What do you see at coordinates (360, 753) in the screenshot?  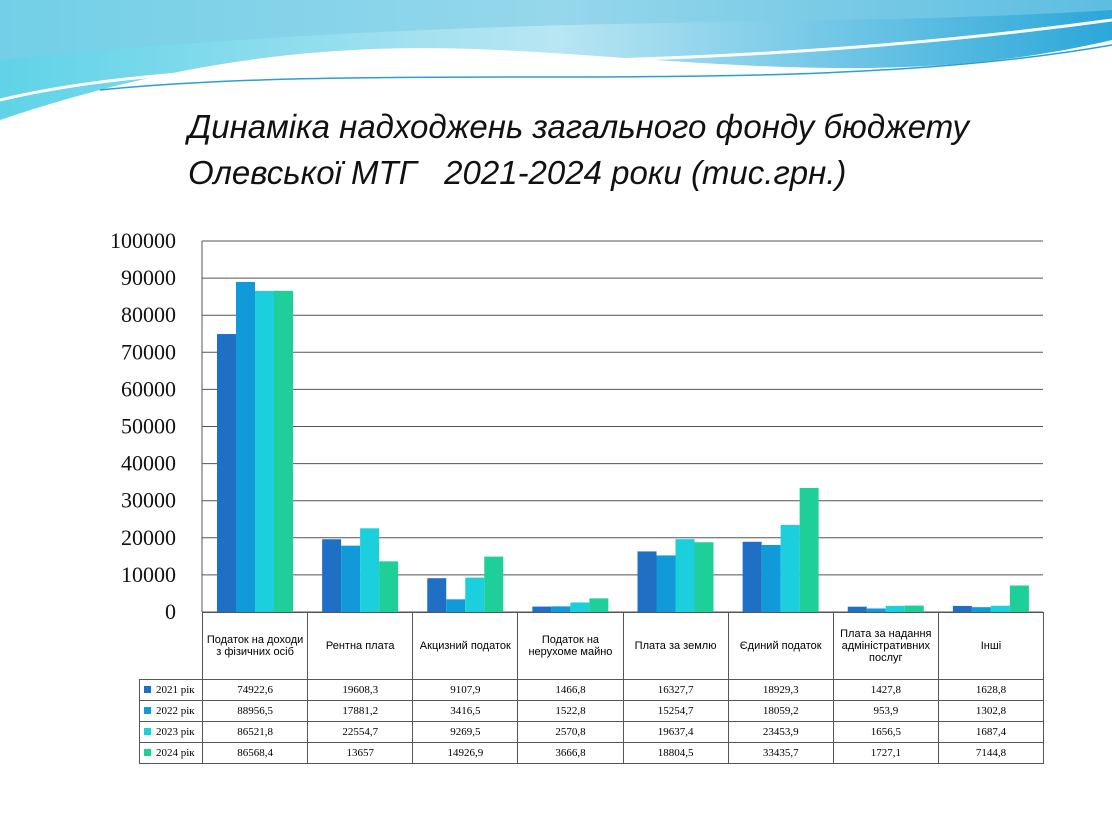 I see `value-label: 13657` at bounding box center [360, 753].